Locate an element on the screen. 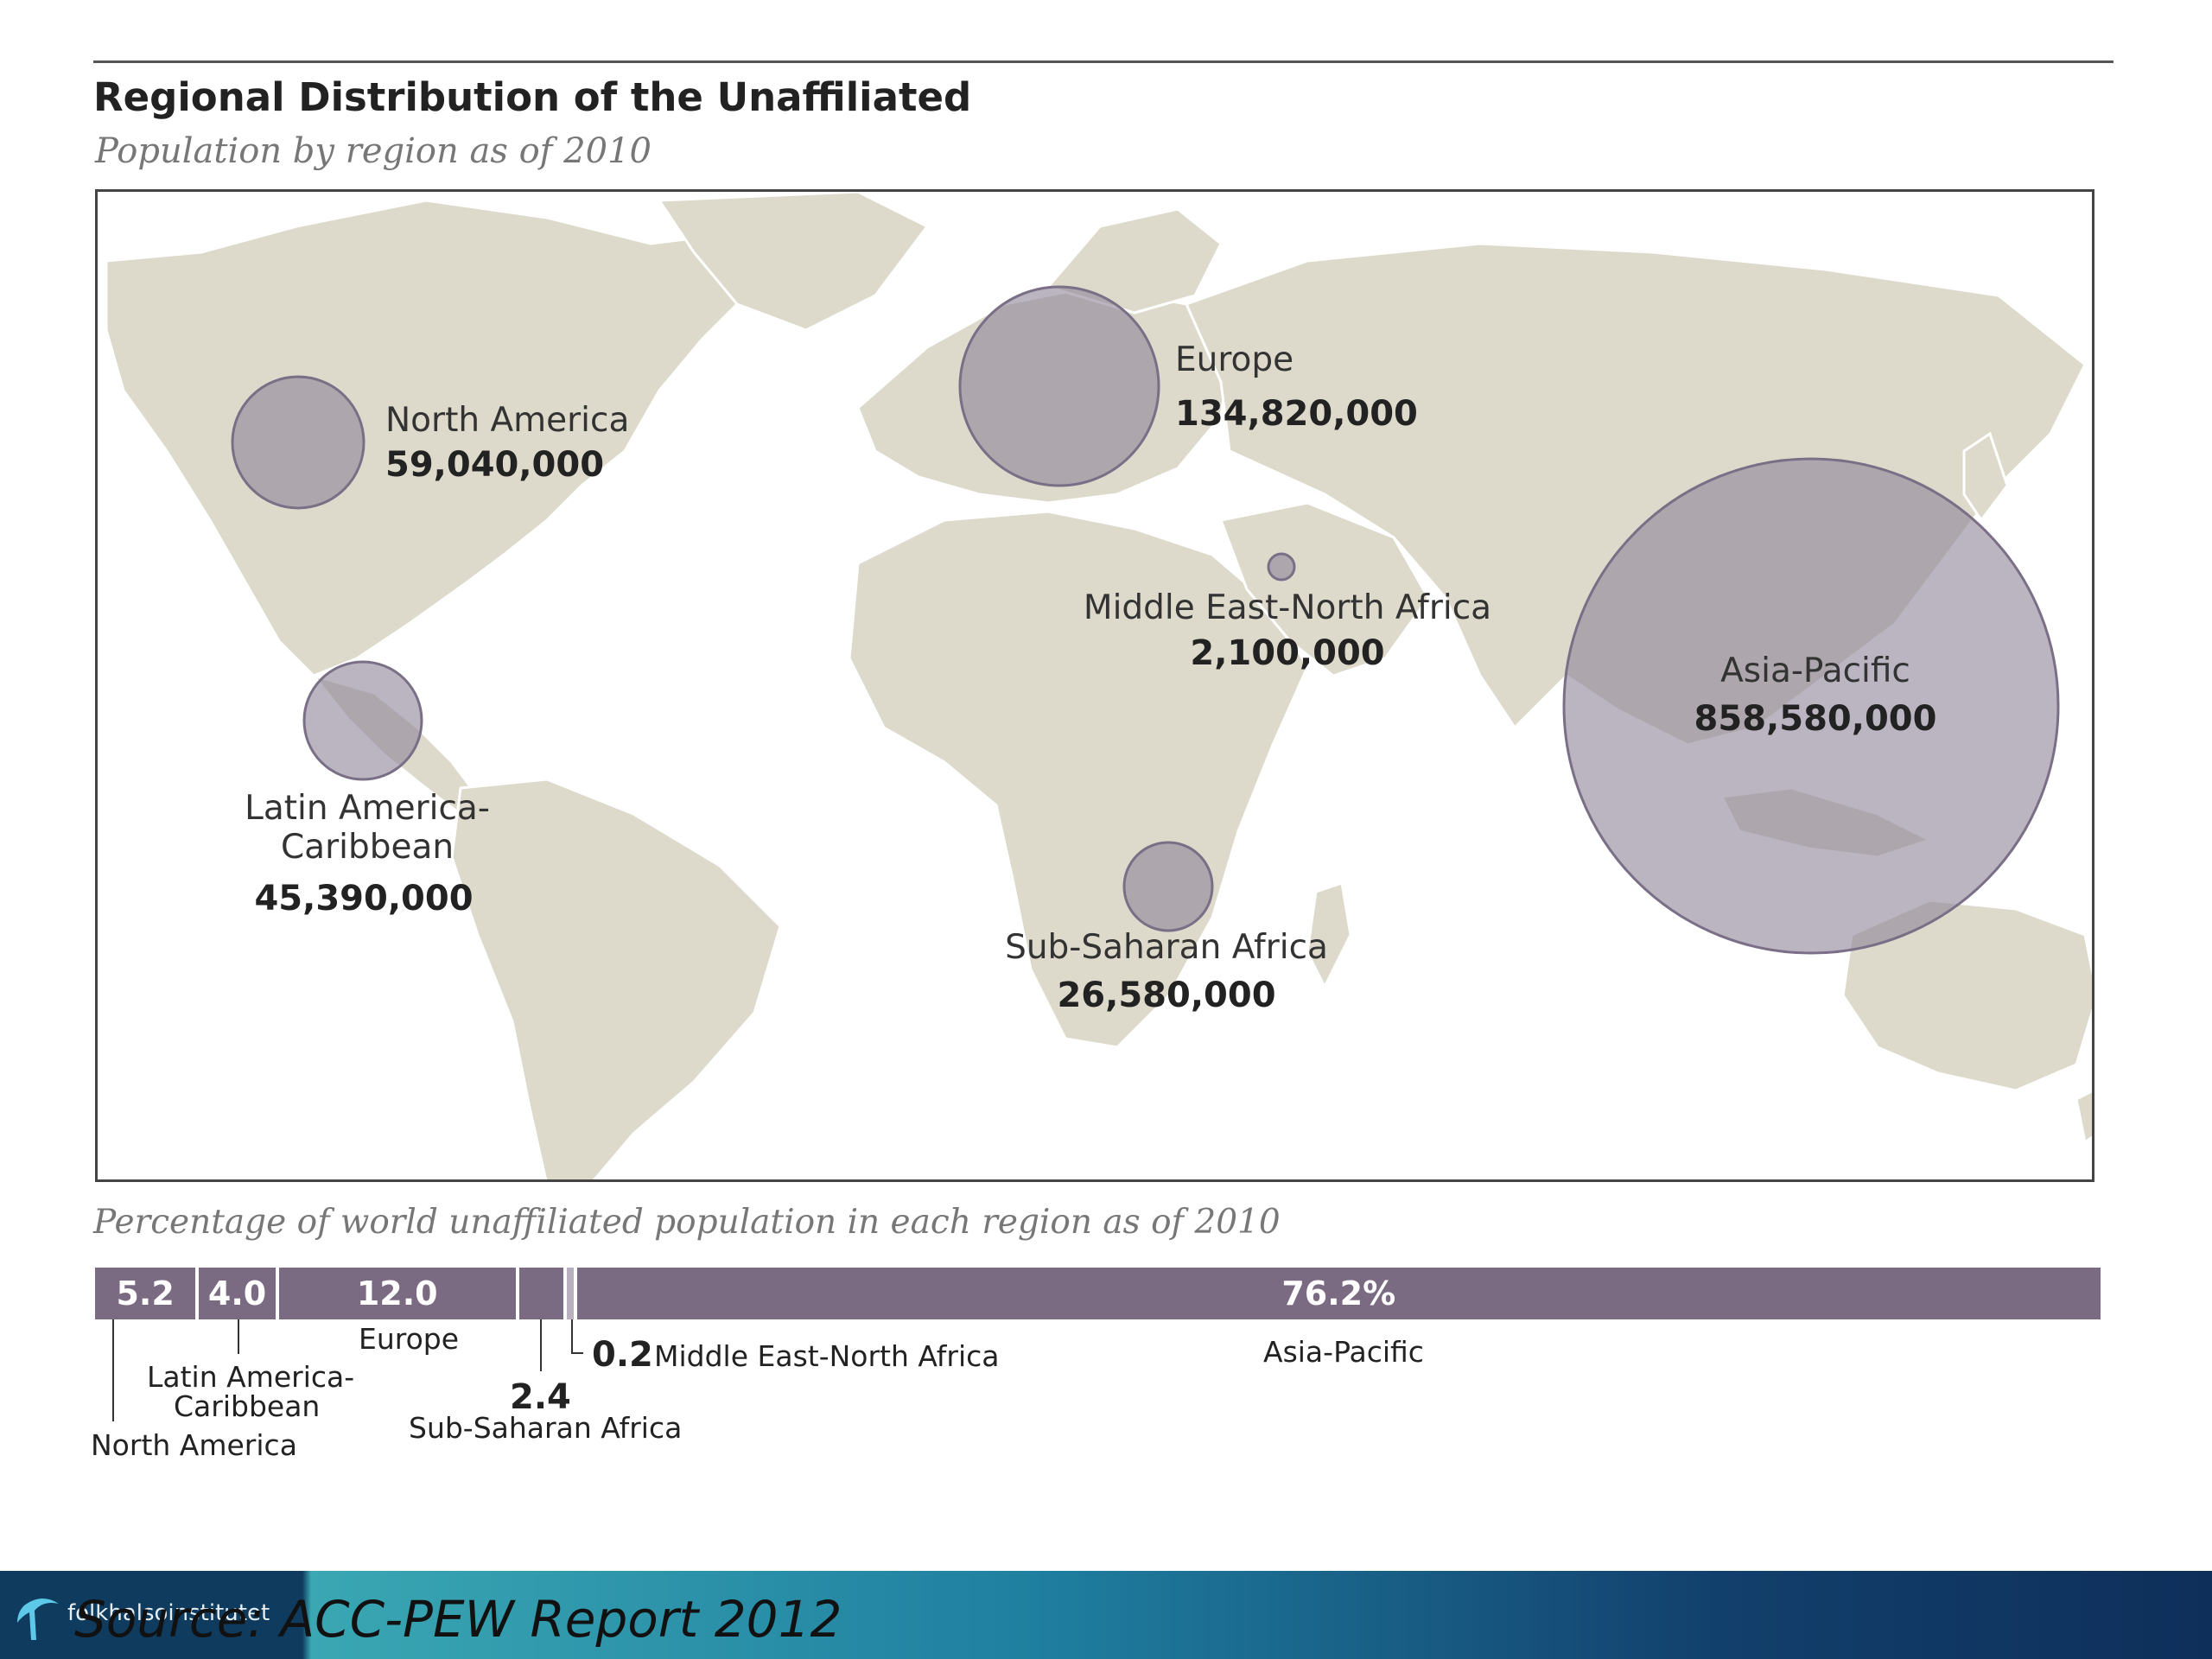 The image size is (2212, 1659). label-ssa: Sub-Saharan Africa is located at coordinates (1166, 947).